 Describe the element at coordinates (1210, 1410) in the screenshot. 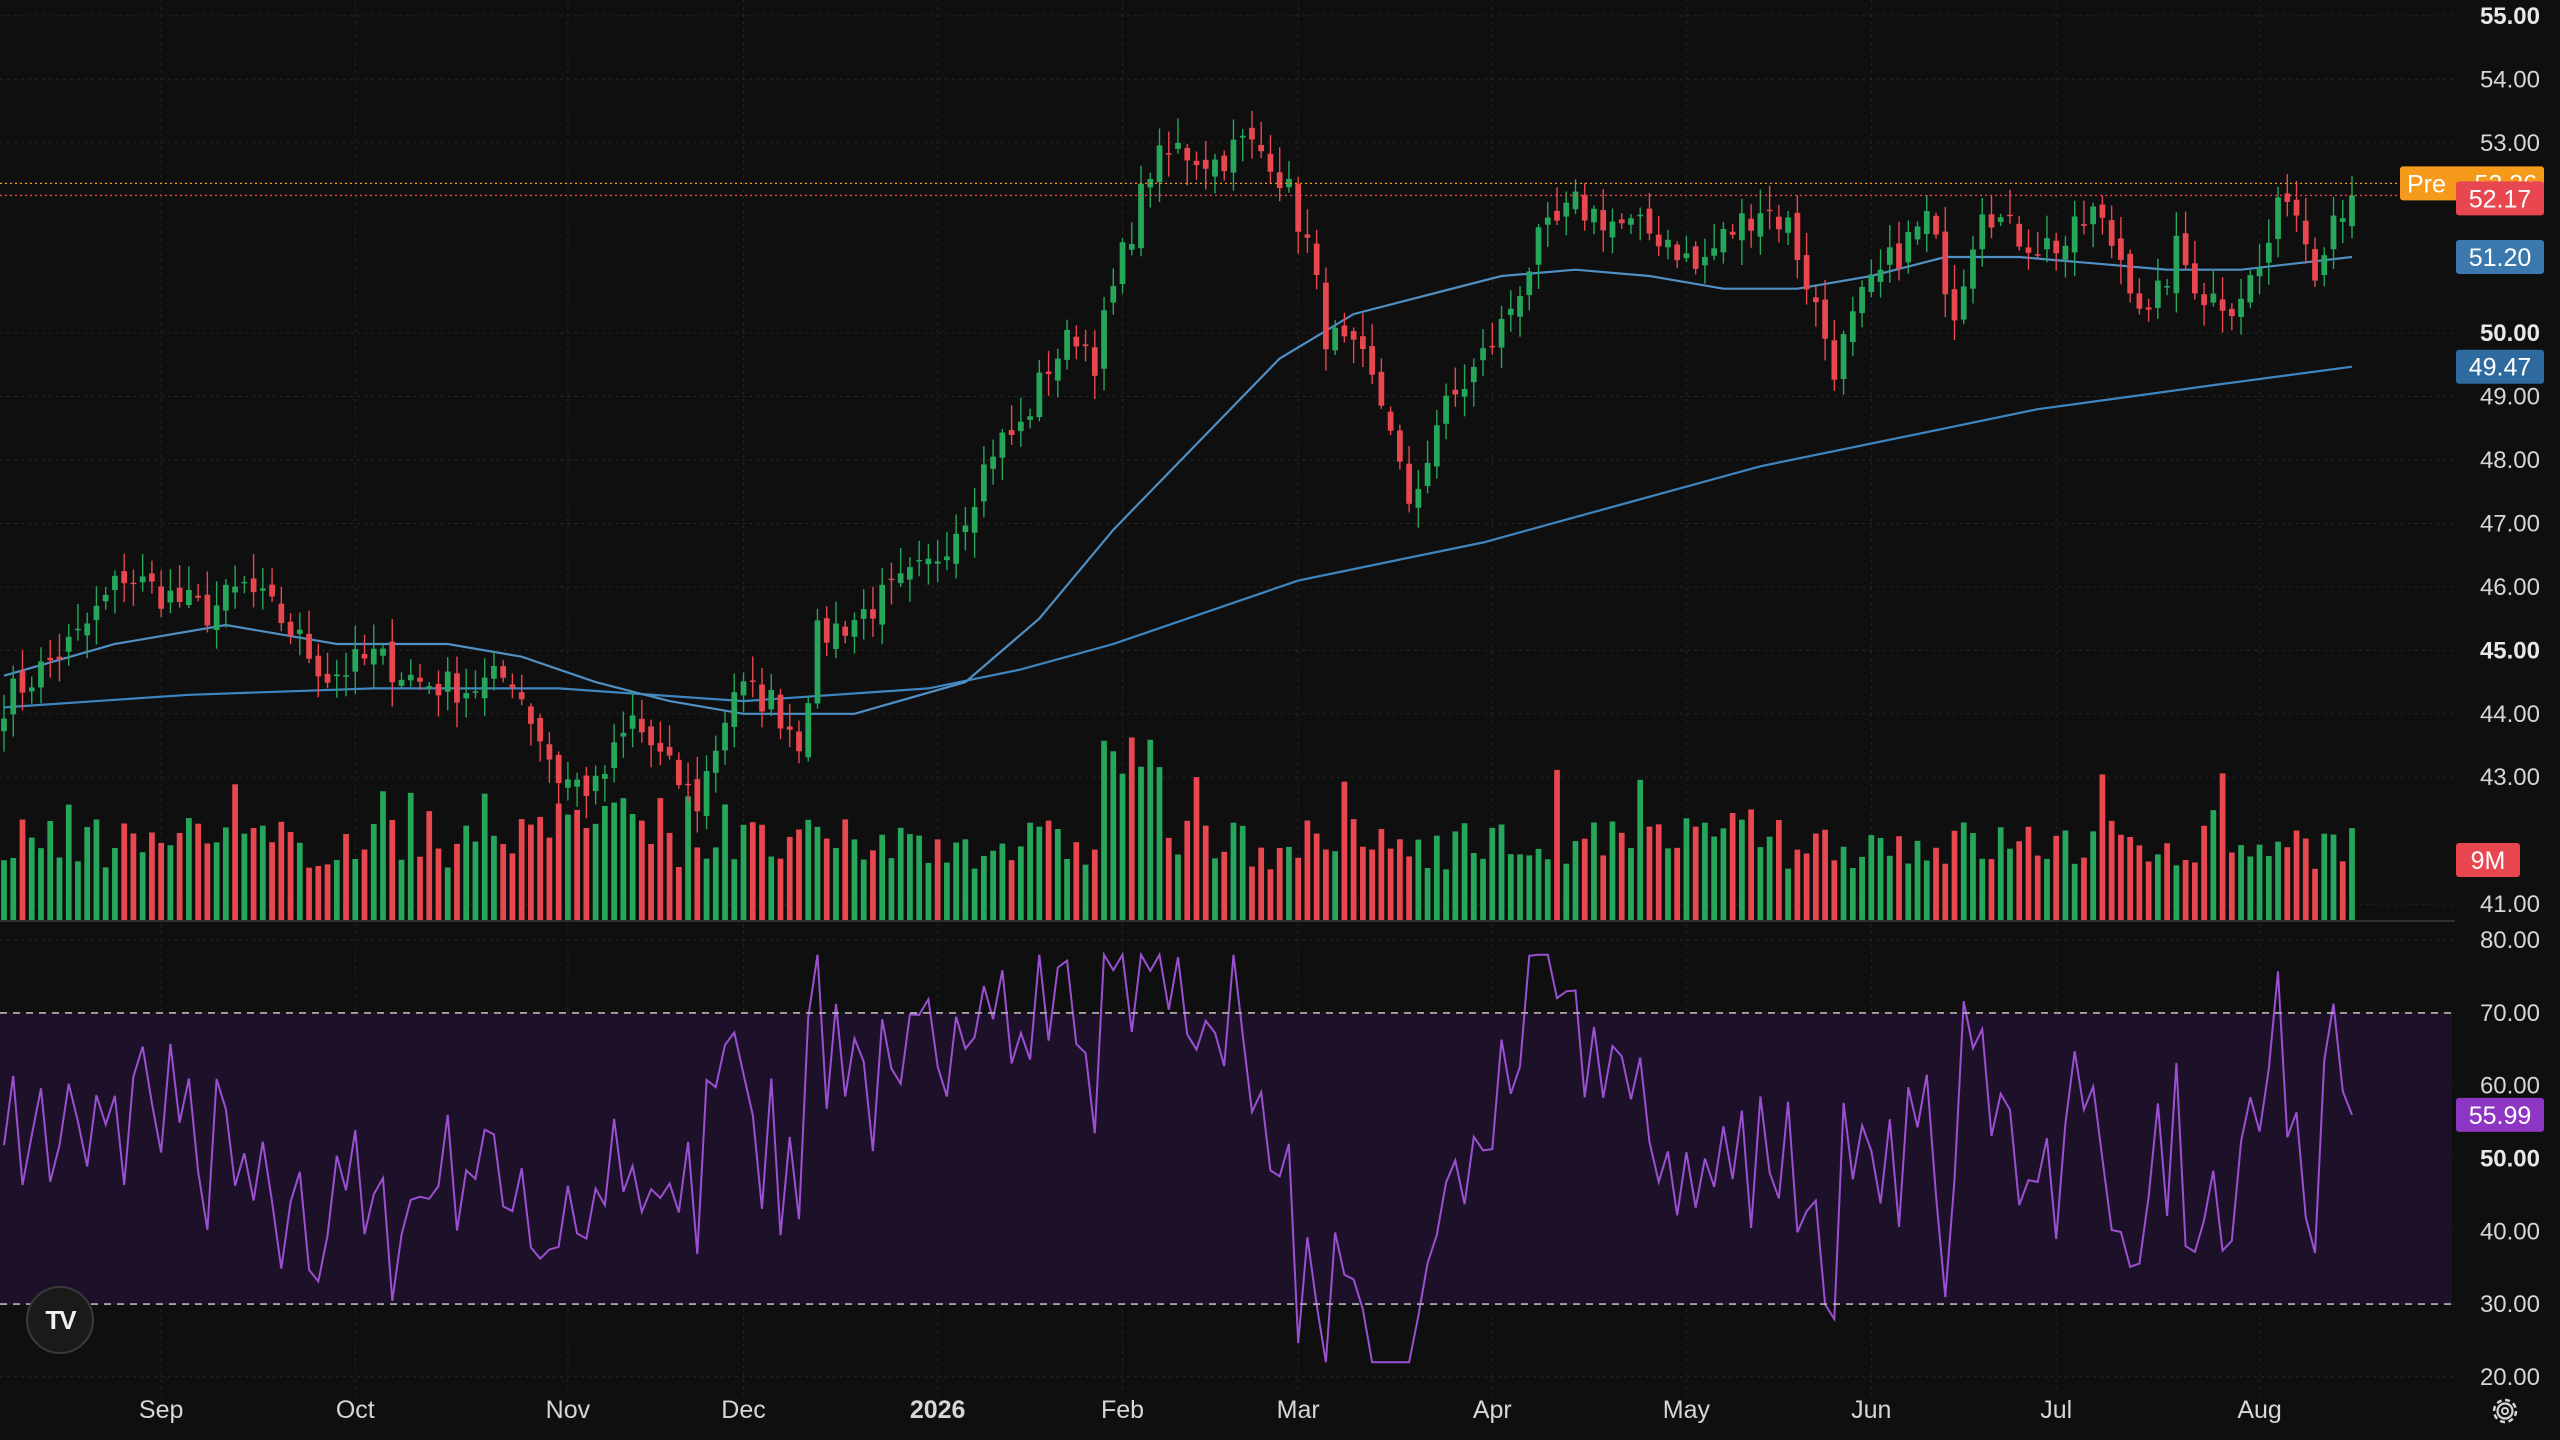

I see `time-axis: Sep Oct Nov Dec 2026 Feb Mar Apr May Jun Jul Aug` at that location.